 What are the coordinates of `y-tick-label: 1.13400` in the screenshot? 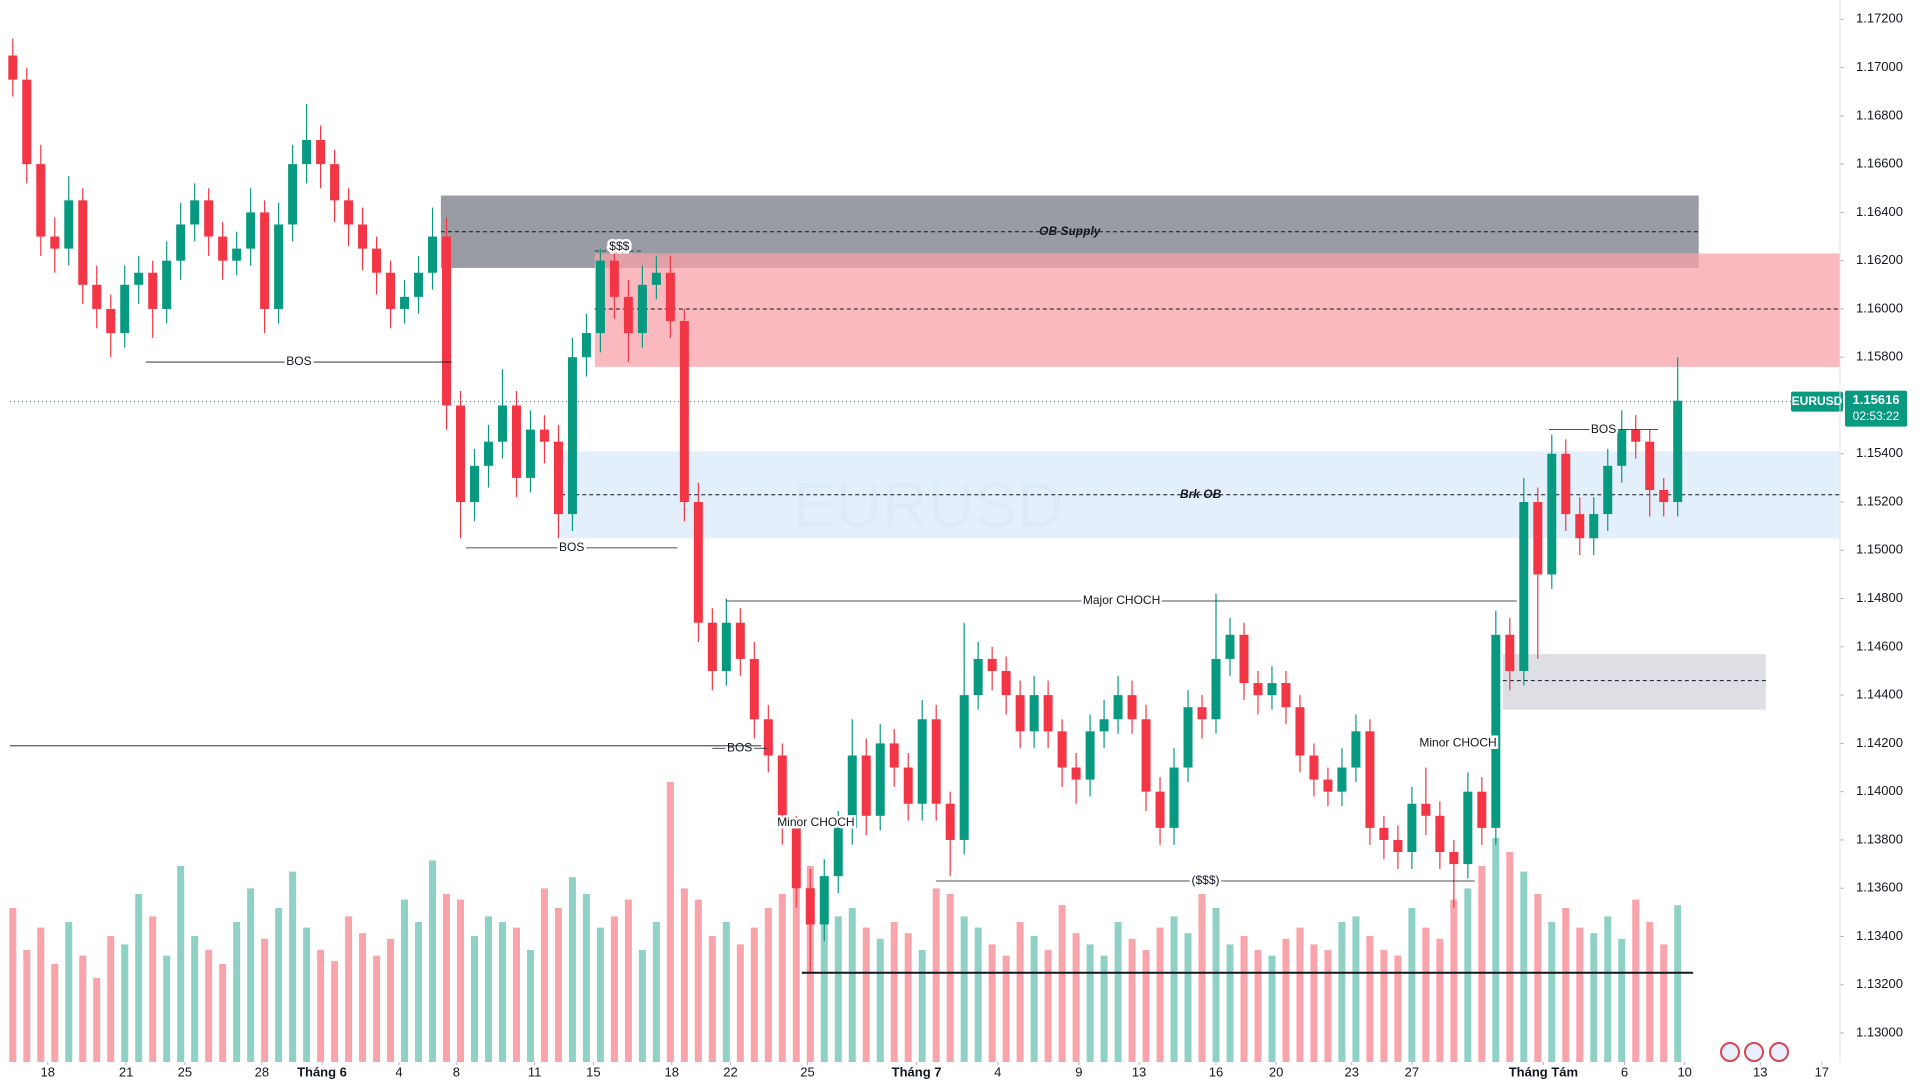 It's located at (1879, 935).